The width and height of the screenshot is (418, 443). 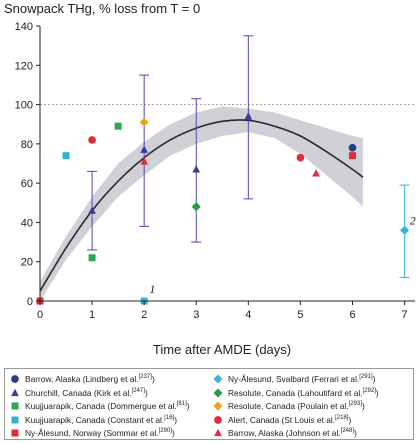 What do you see at coordinates (405, 315) in the screenshot?
I see `x-tick-label: 7` at bounding box center [405, 315].